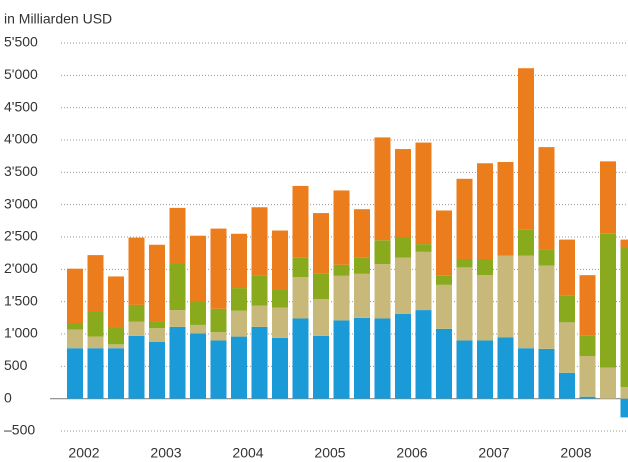 The image size is (628, 462). I want to click on y-tick-label: 5'000, so click(21, 74).